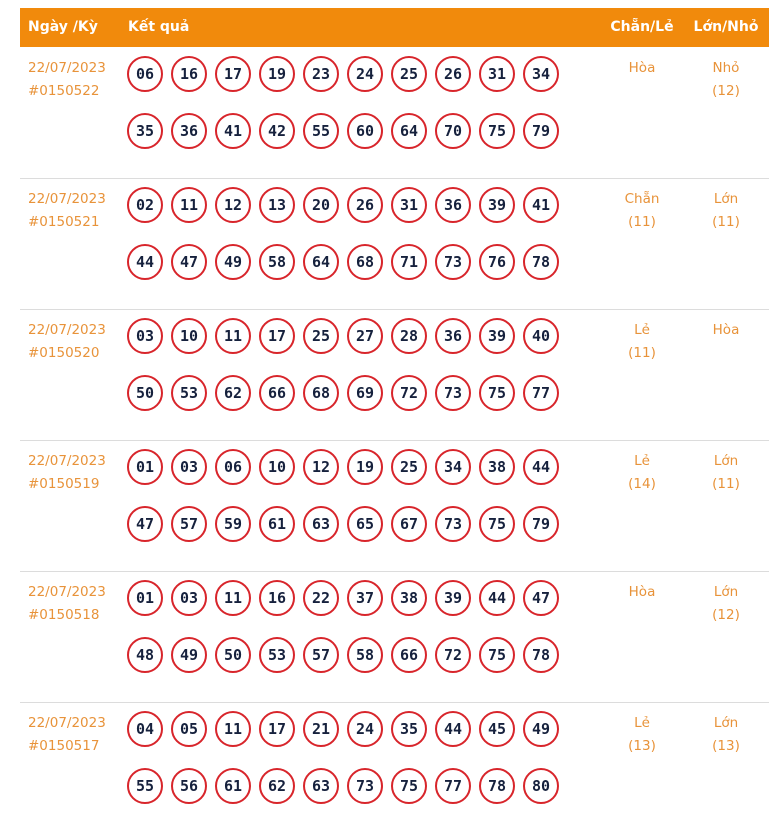  I want to click on result-ball: 76, so click(497, 262).